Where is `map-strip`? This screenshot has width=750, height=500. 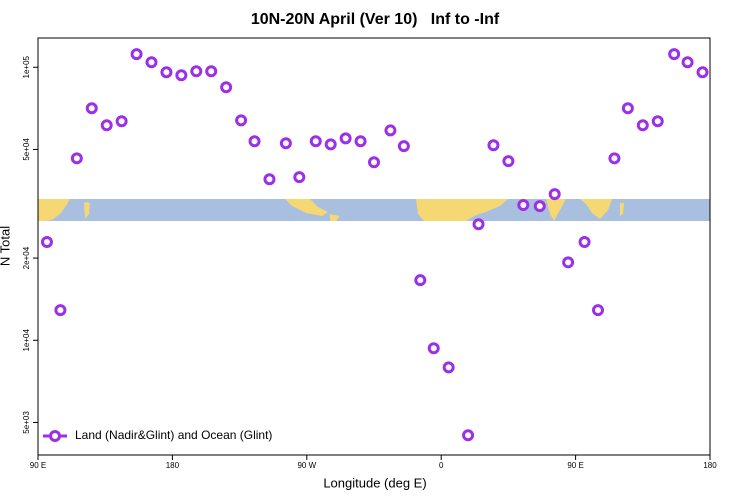
map-strip is located at coordinates (374, 210).